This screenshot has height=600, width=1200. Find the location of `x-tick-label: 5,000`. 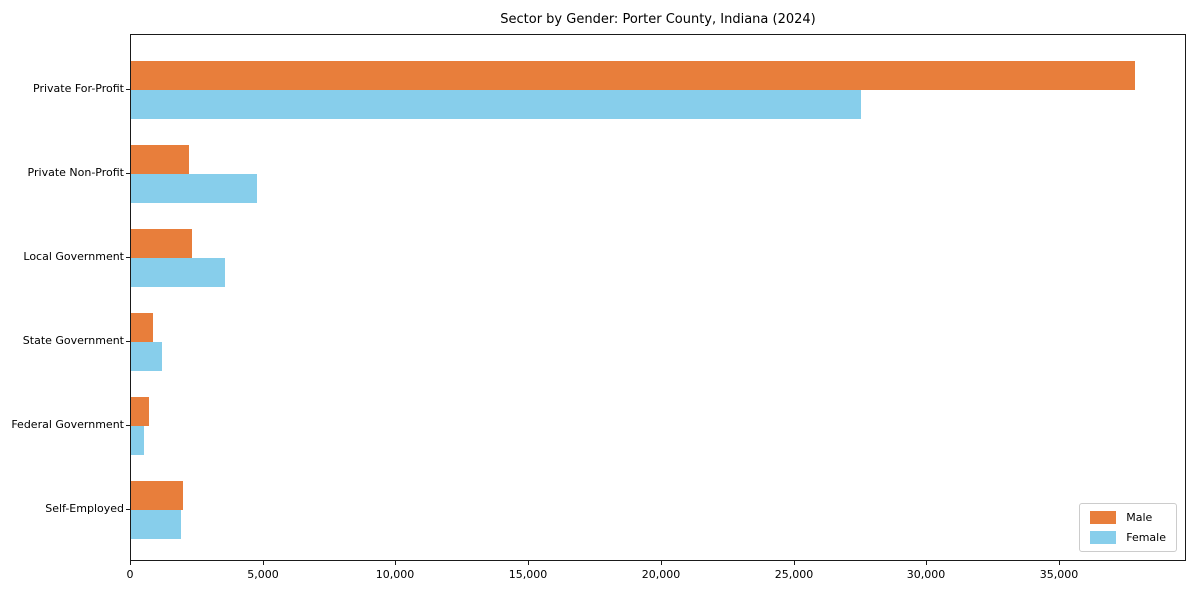

x-tick-label: 5,000 is located at coordinates (263, 574).